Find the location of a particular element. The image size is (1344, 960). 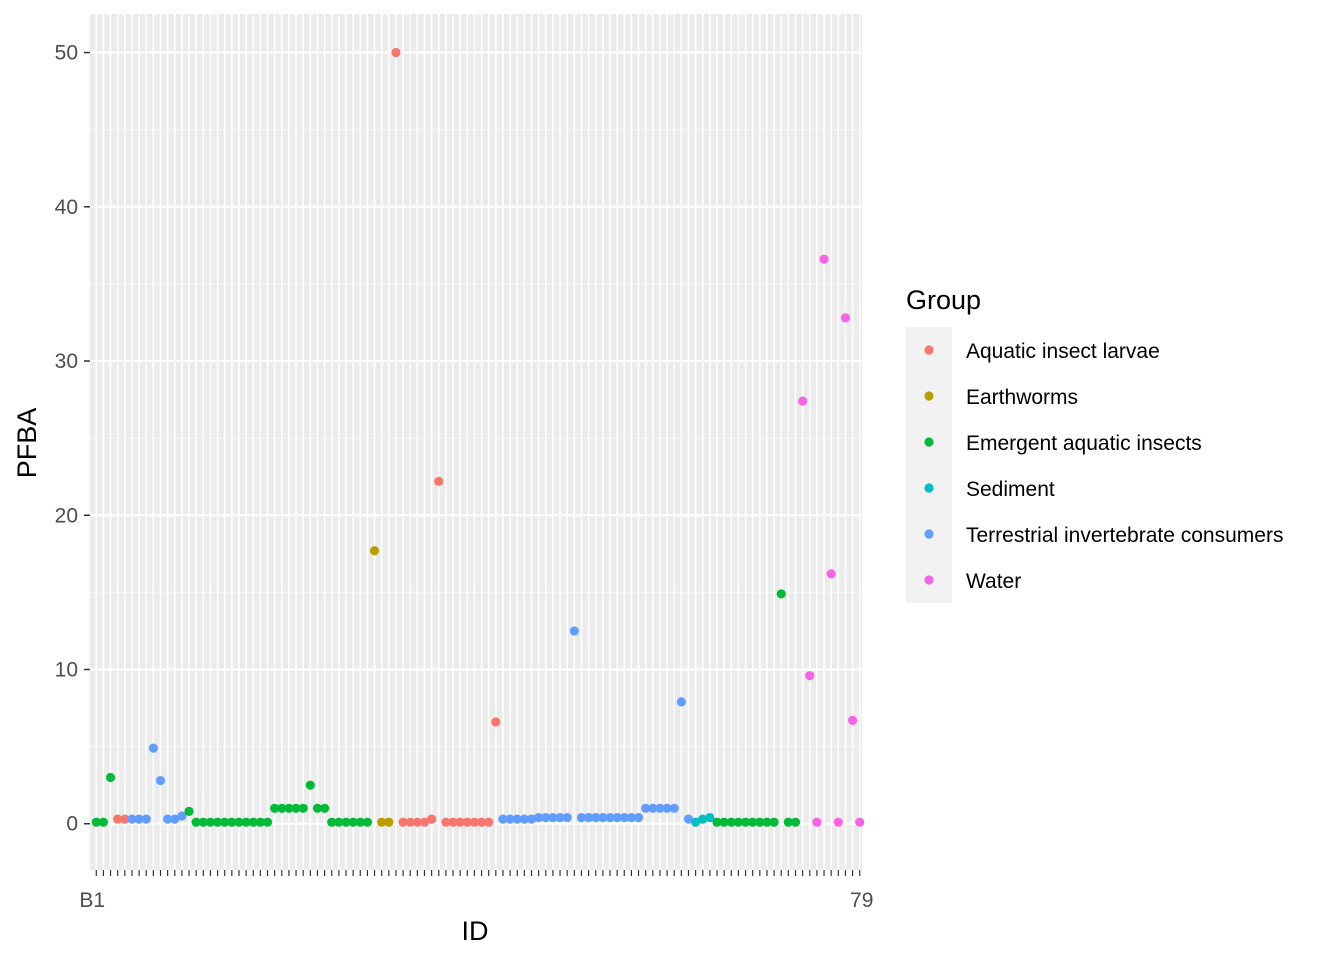

y-tick-label: 40 is located at coordinates (66, 207).